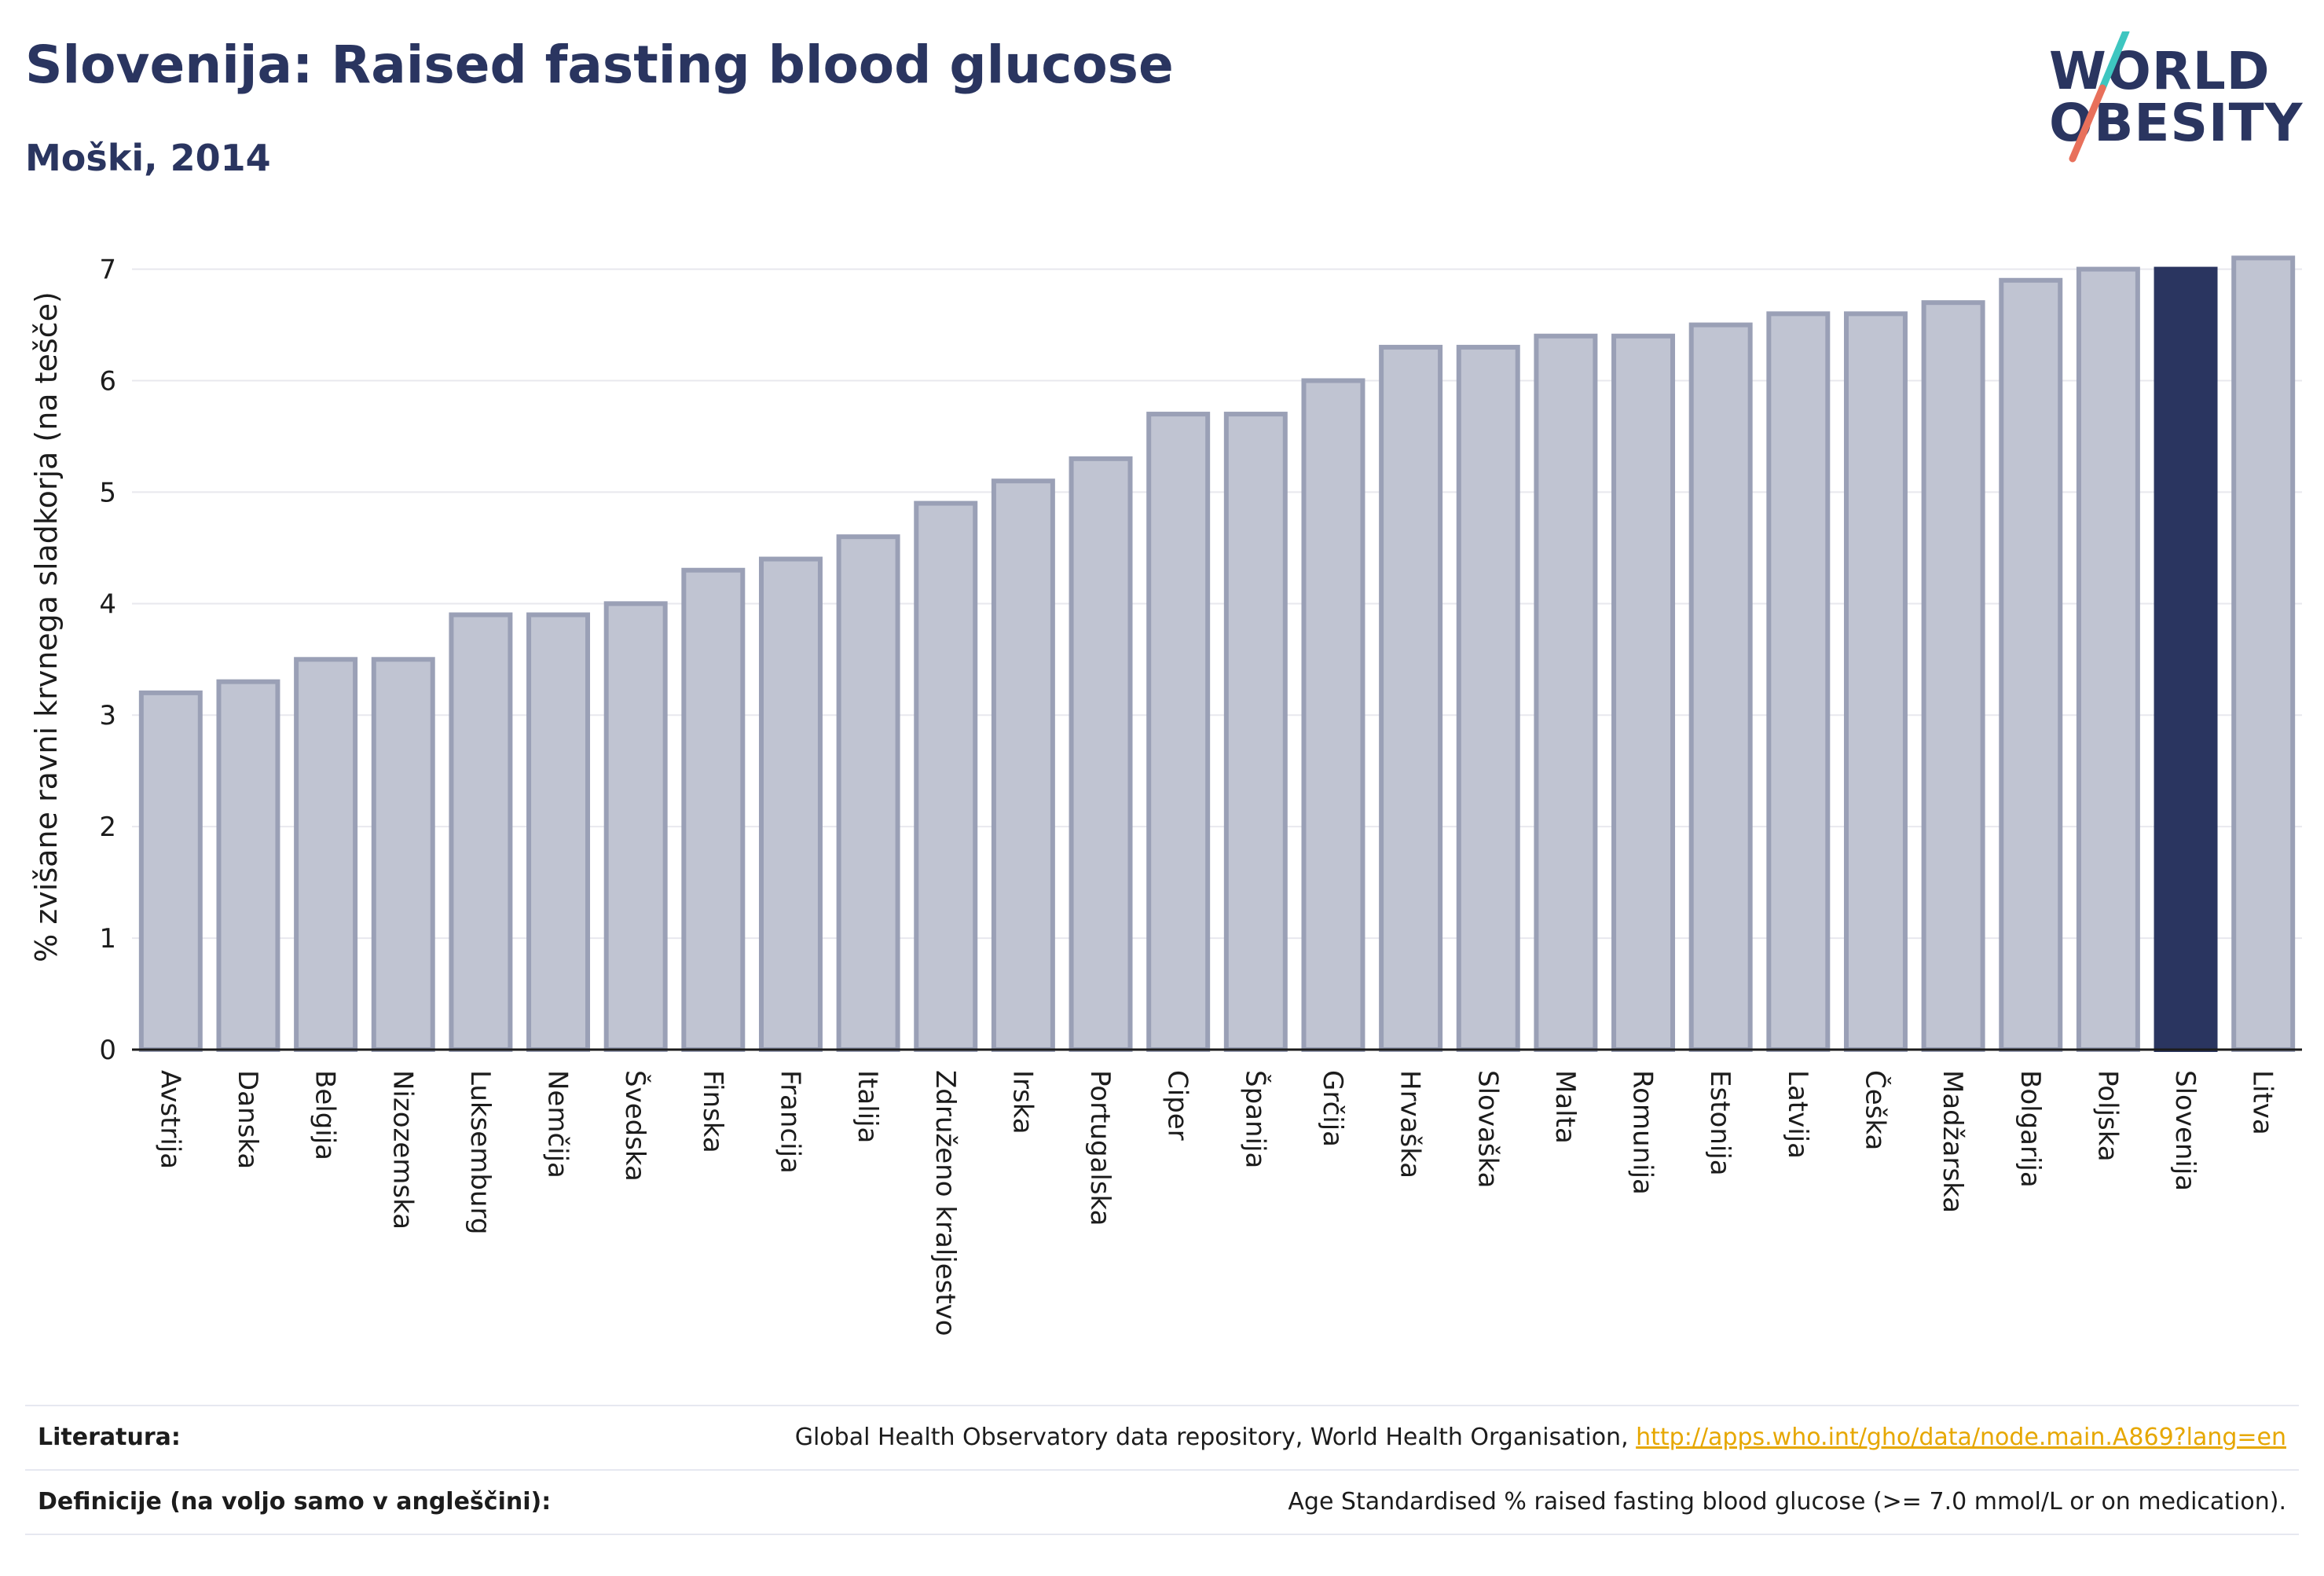  Describe the element at coordinates (325, 1115) in the screenshot. I see `x-tick-label: Belgija` at that location.